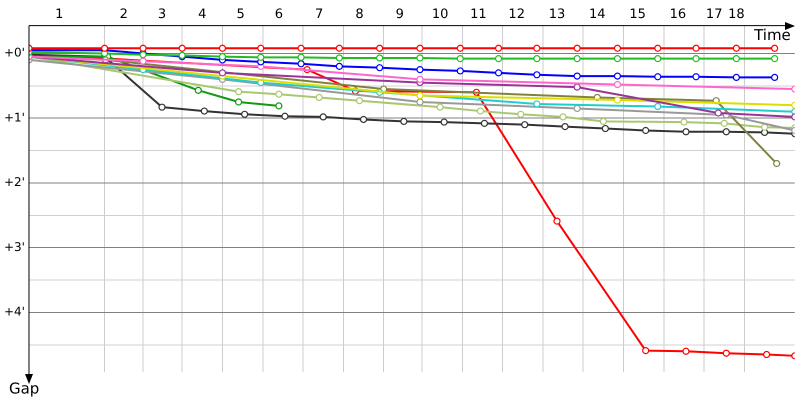 The image size is (800, 400). Describe the element at coordinates (478, 14) in the screenshot. I see `x-tick-label: 11` at that location.